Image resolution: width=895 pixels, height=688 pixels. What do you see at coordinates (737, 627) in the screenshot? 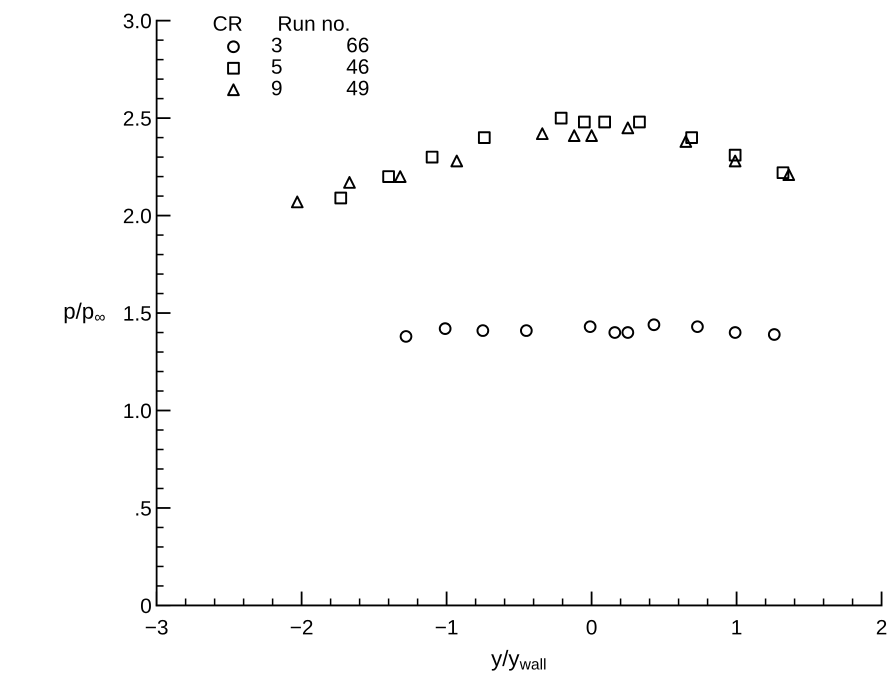
I see `x-tick-label: 1` at bounding box center [737, 627].